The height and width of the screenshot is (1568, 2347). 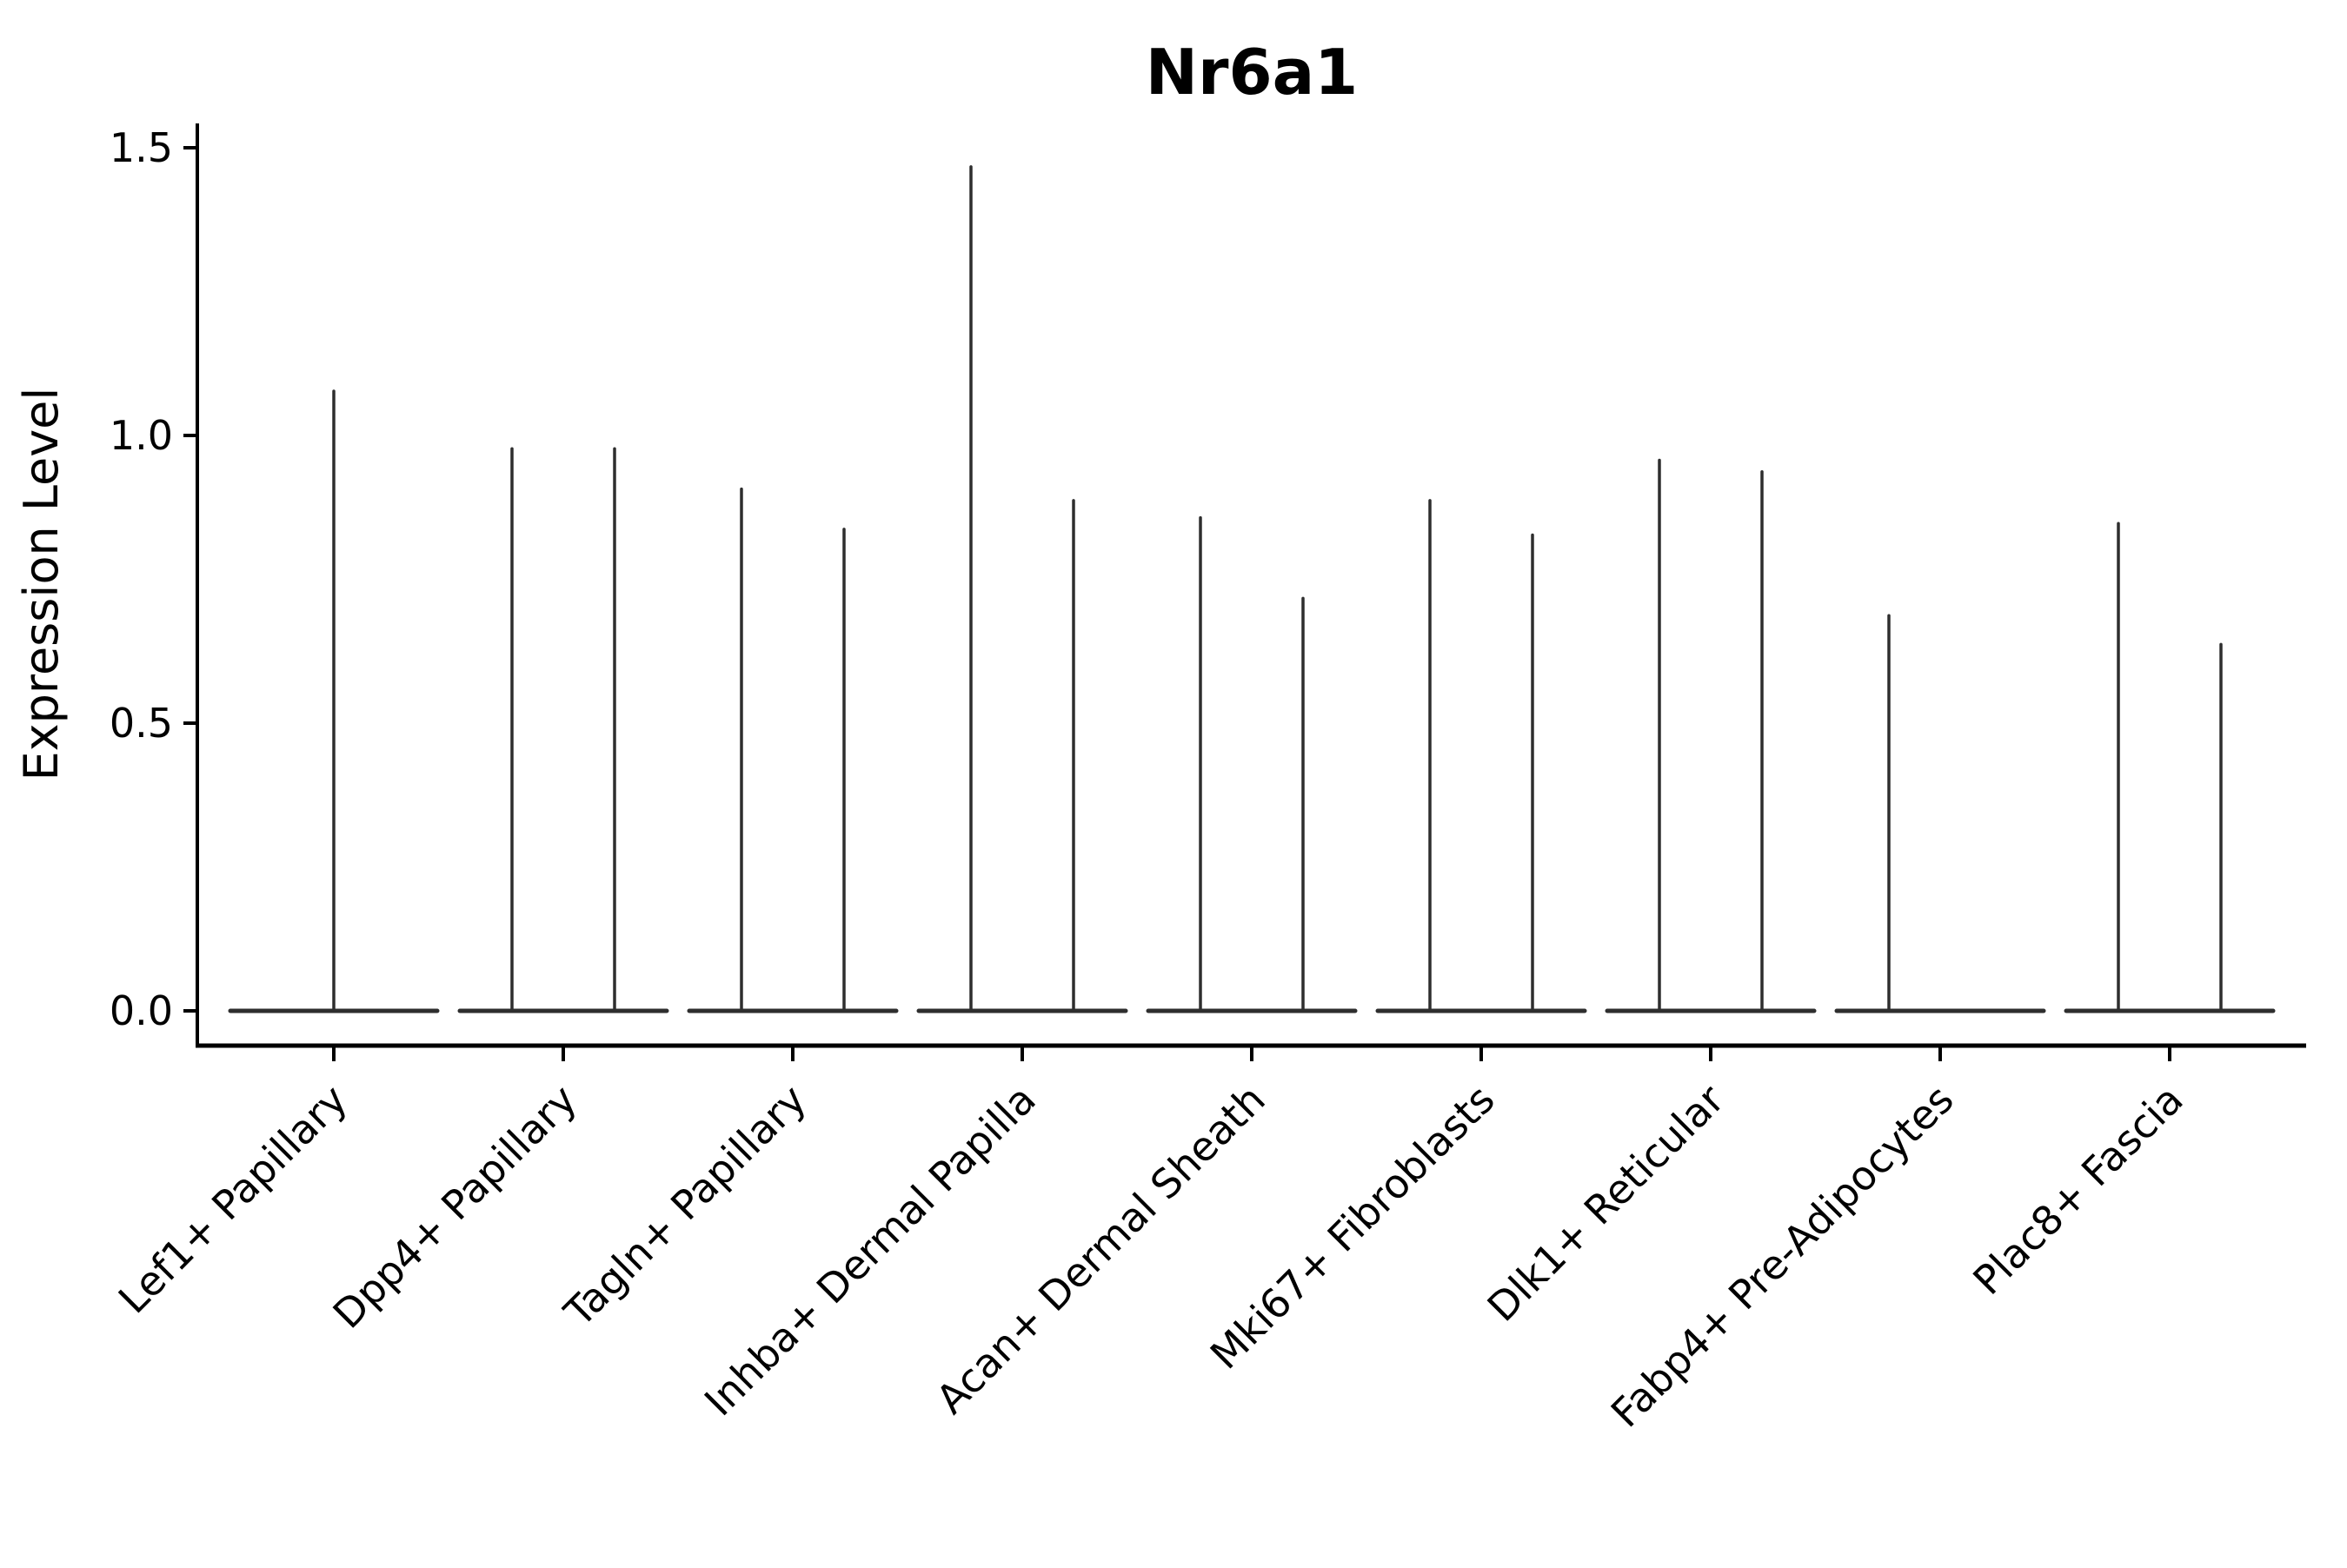 What do you see at coordinates (1606, 1203) in the screenshot?
I see `x-tick-label: Dlk1+ Reticular` at bounding box center [1606, 1203].